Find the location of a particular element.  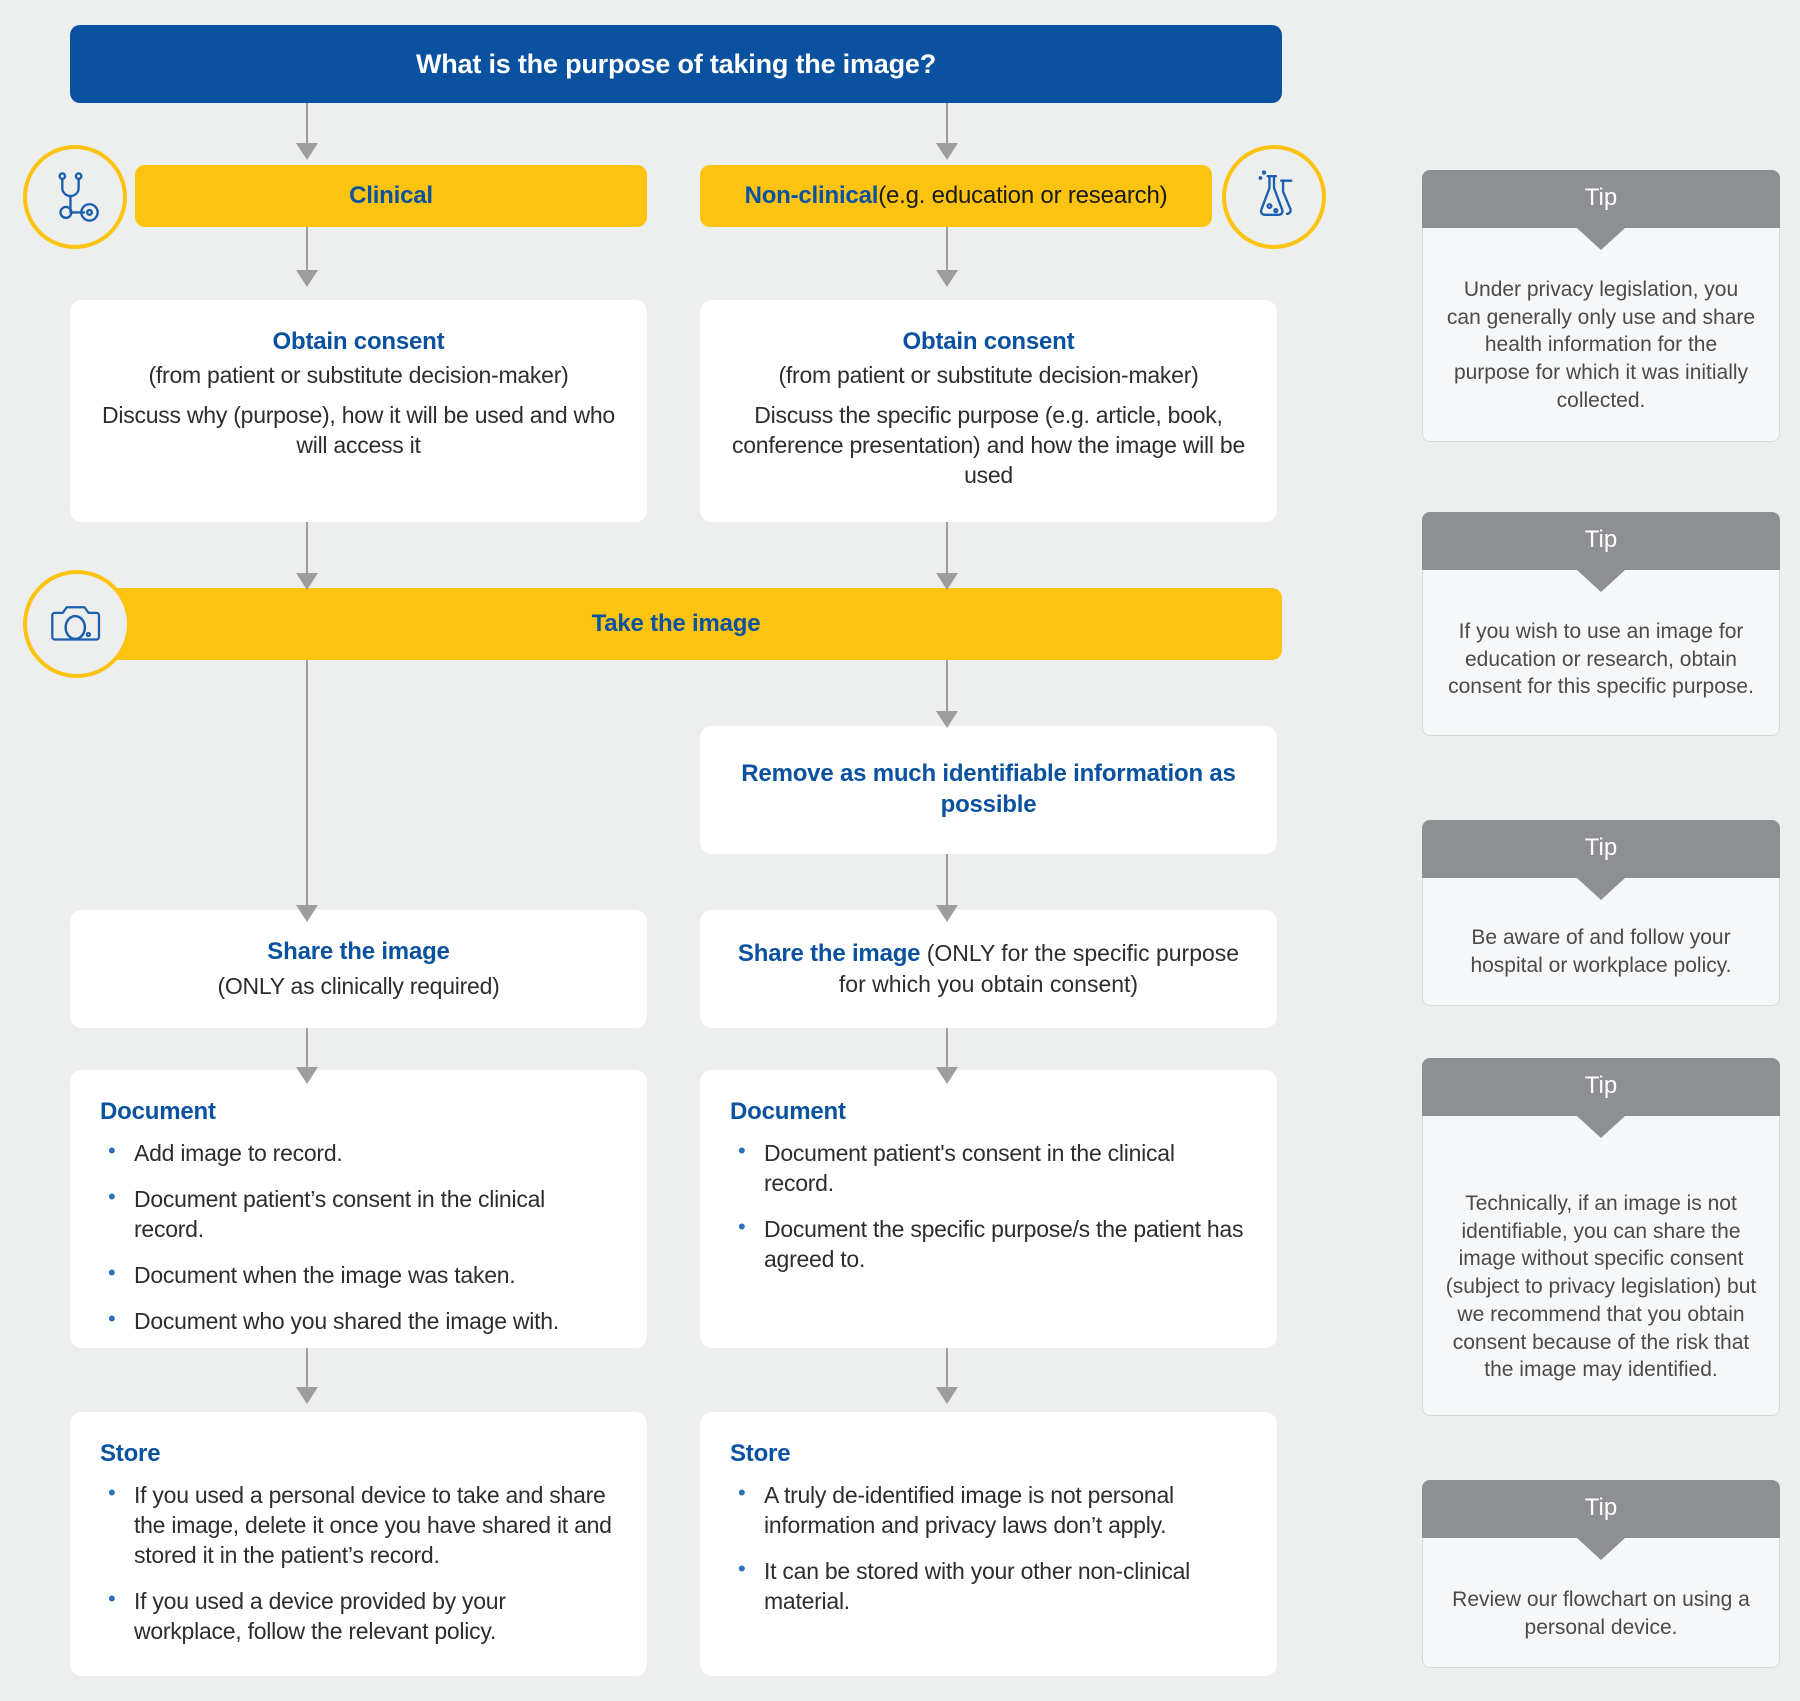

page-title: What is the purpose of taking the image? is located at coordinates (676, 63).